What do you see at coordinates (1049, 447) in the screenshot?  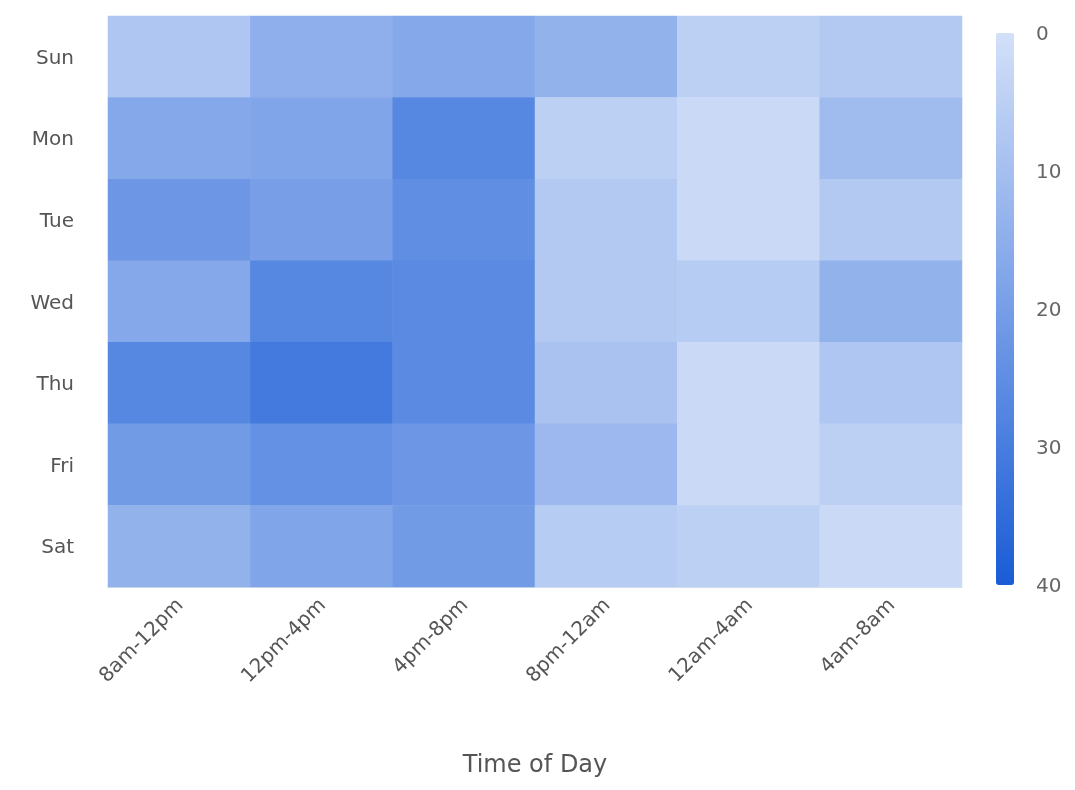 I see `color-bar-label: 30` at bounding box center [1049, 447].